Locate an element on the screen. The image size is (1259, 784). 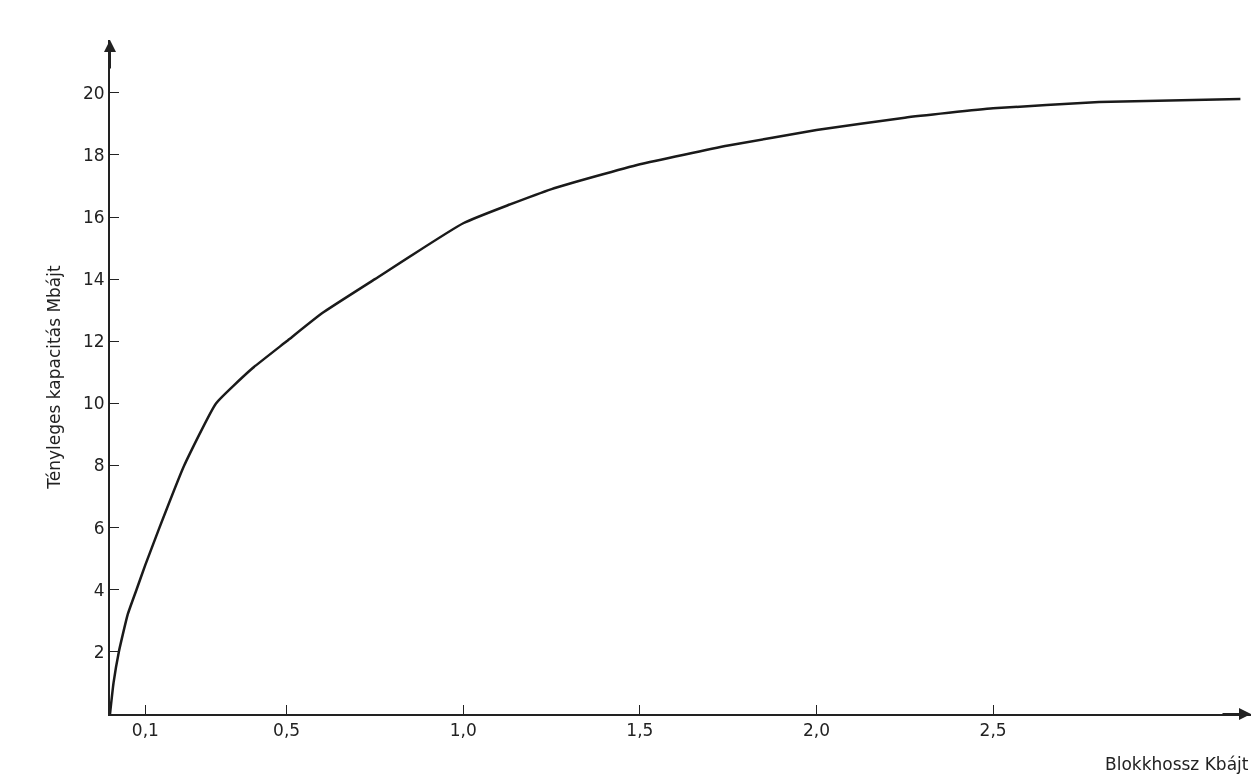
x-tick-label: 1,0 is located at coordinates (463, 730).